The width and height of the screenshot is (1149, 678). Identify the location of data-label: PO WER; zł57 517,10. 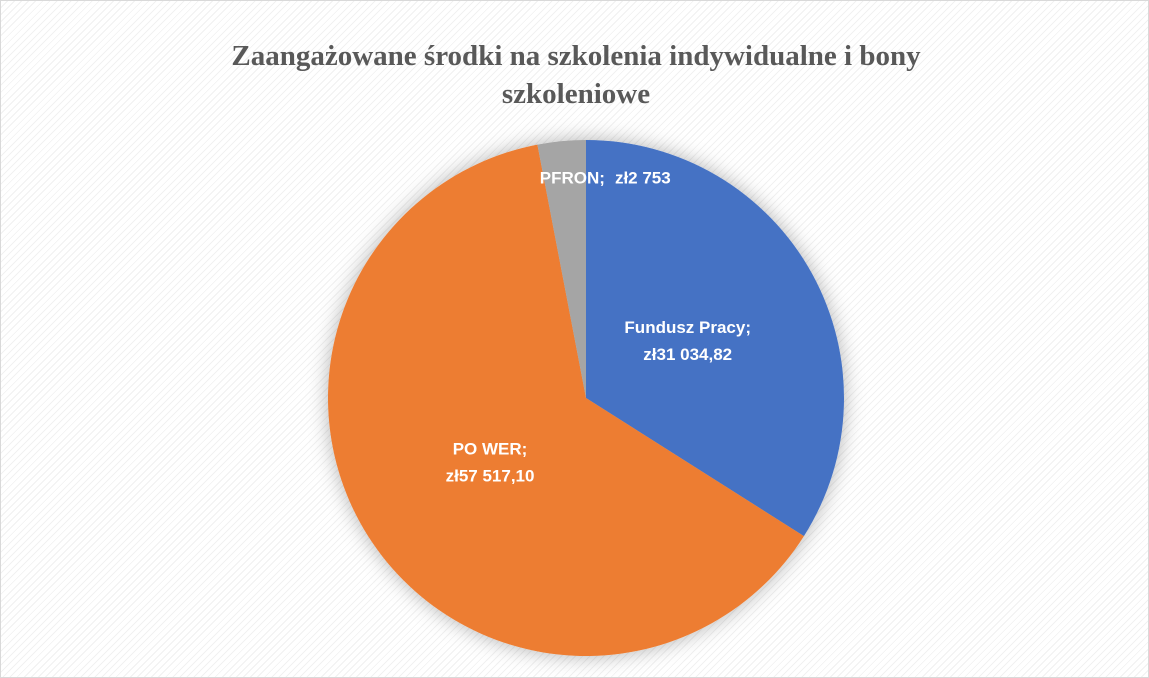
(490, 463).